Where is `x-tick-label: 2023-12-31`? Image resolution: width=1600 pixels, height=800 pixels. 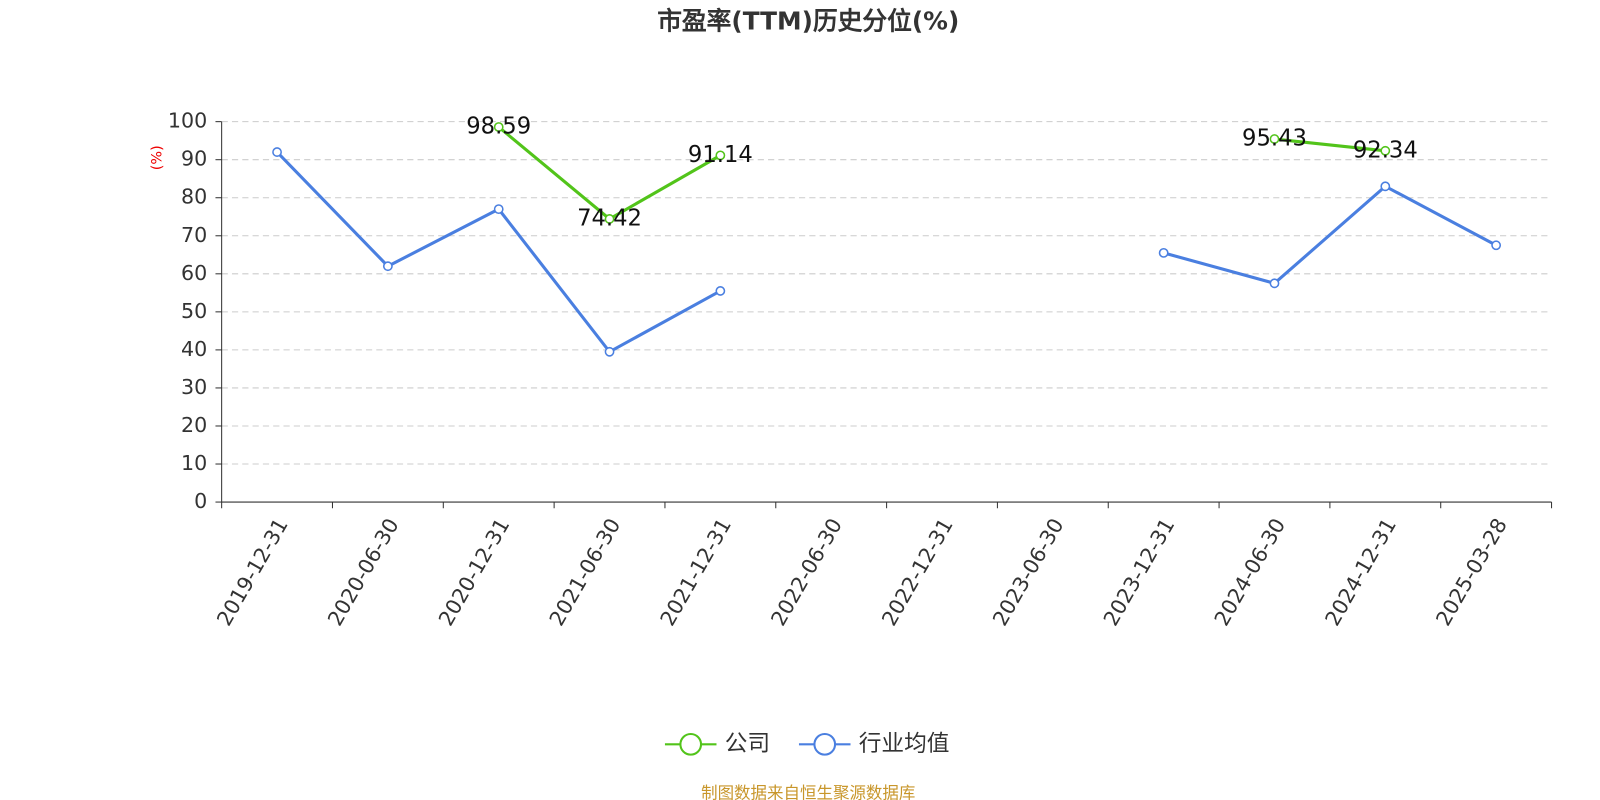
x-tick-label: 2023-12-31 is located at coordinates (1139, 572).